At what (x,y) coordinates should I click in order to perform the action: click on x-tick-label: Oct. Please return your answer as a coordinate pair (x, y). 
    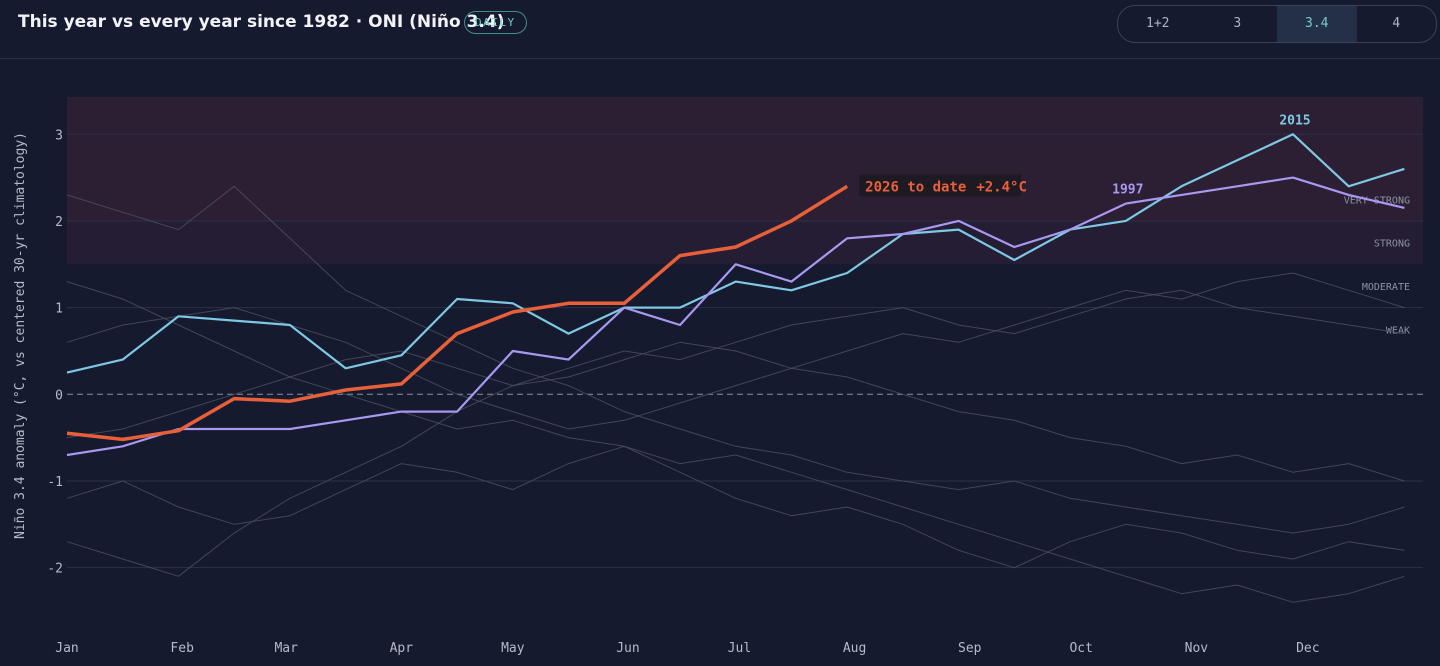
    Looking at the image, I should click on (1080, 648).